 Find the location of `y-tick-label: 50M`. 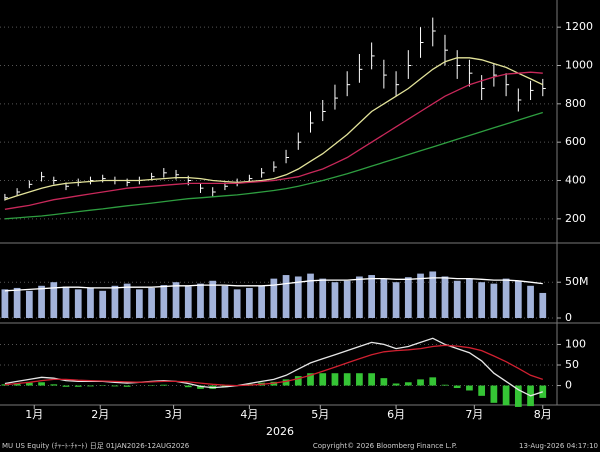

y-tick-label: 50M is located at coordinates (577, 281).